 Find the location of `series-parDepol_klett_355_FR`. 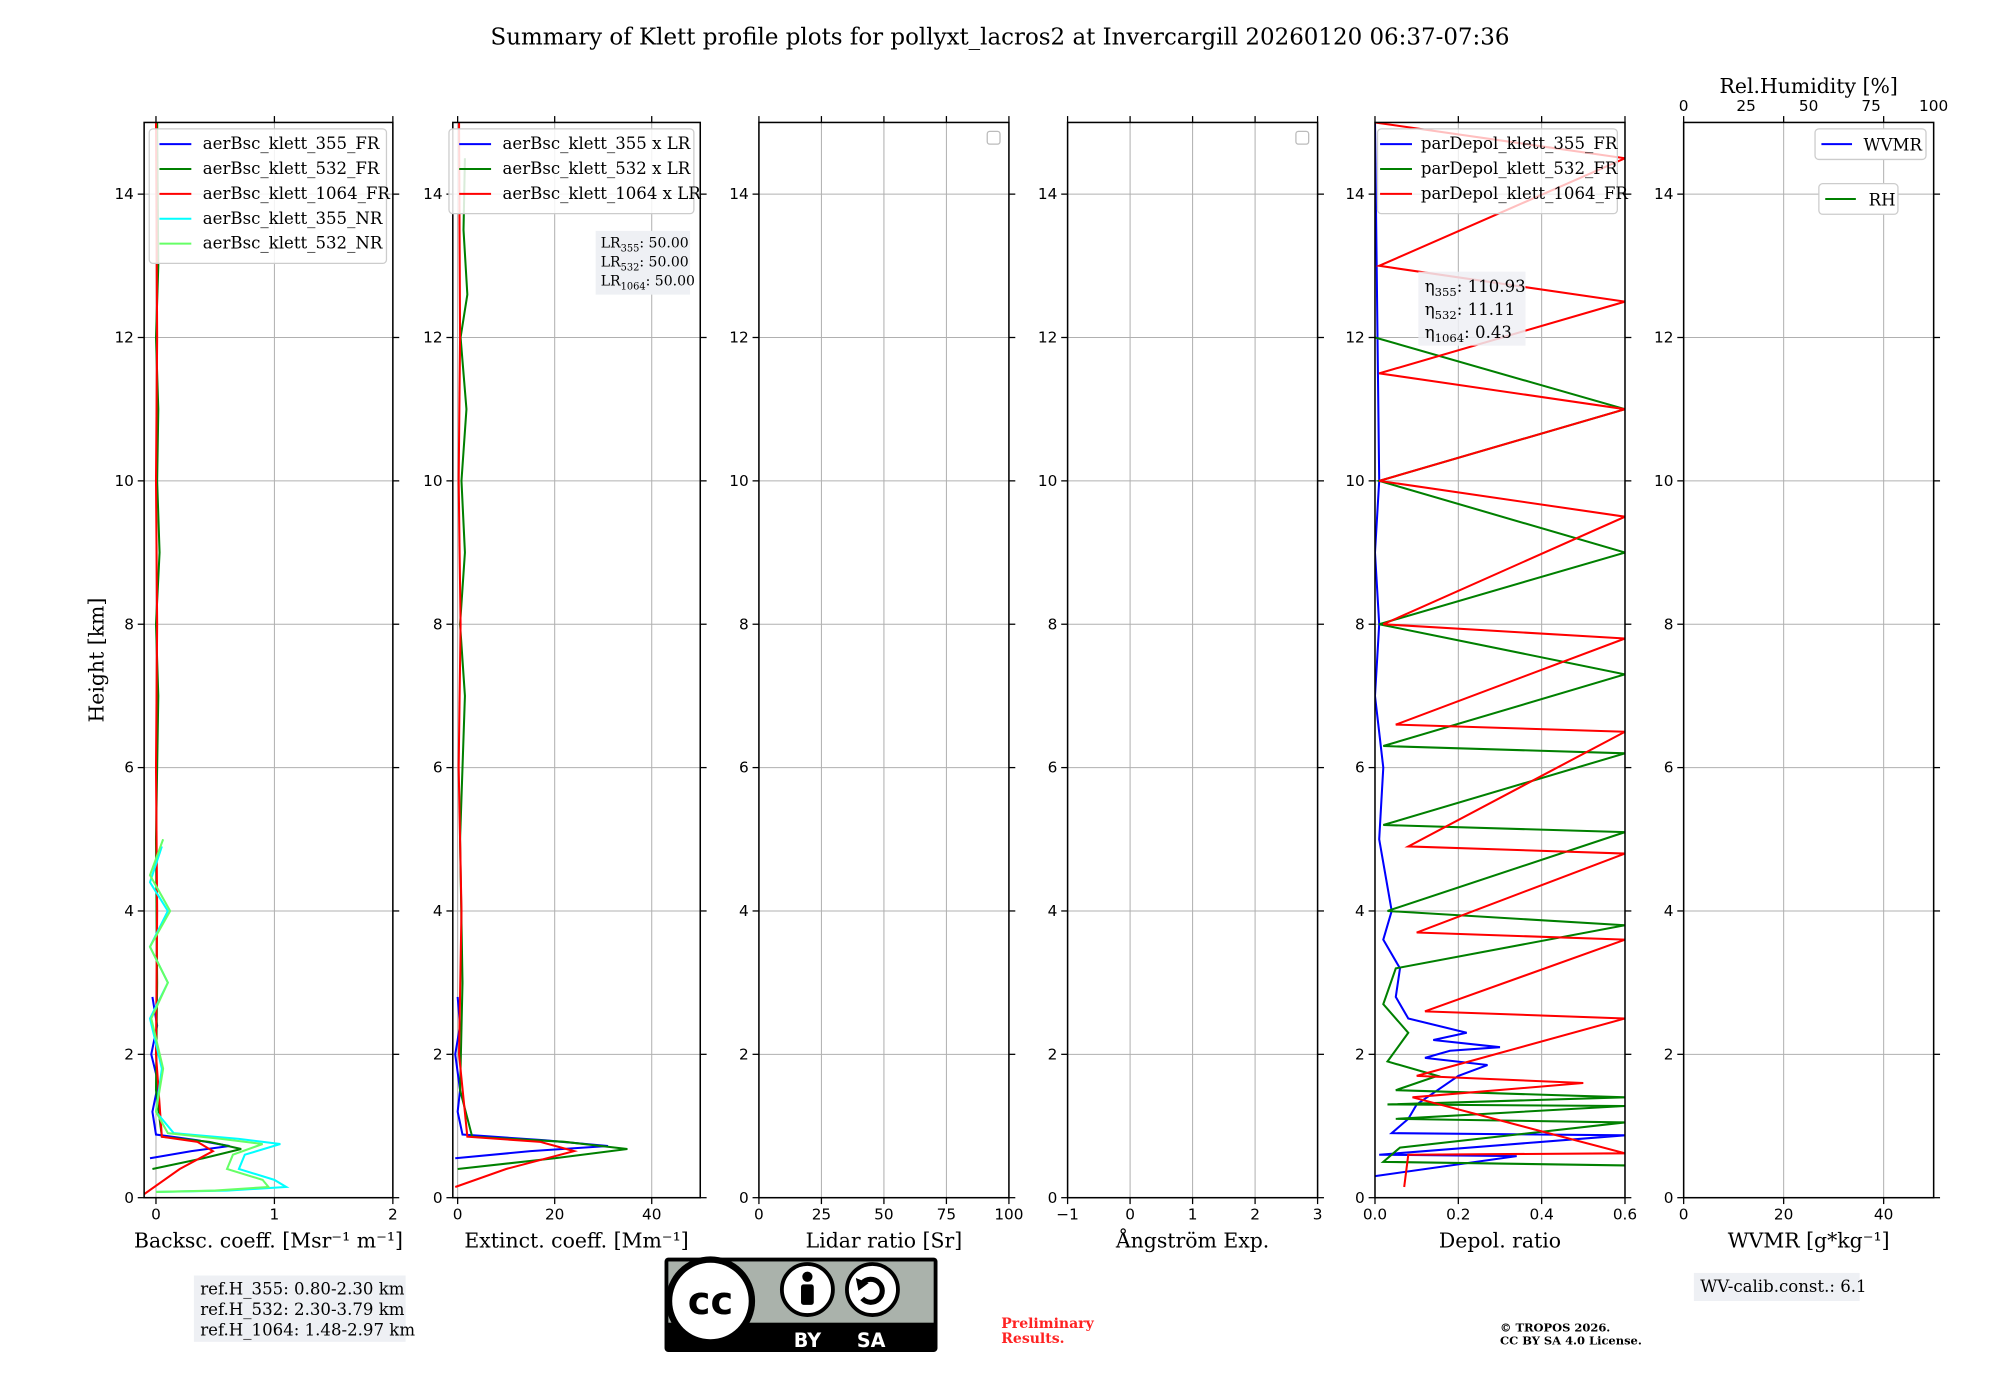

series-parDepol_klett_355_FR is located at coordinates (1499, 650).